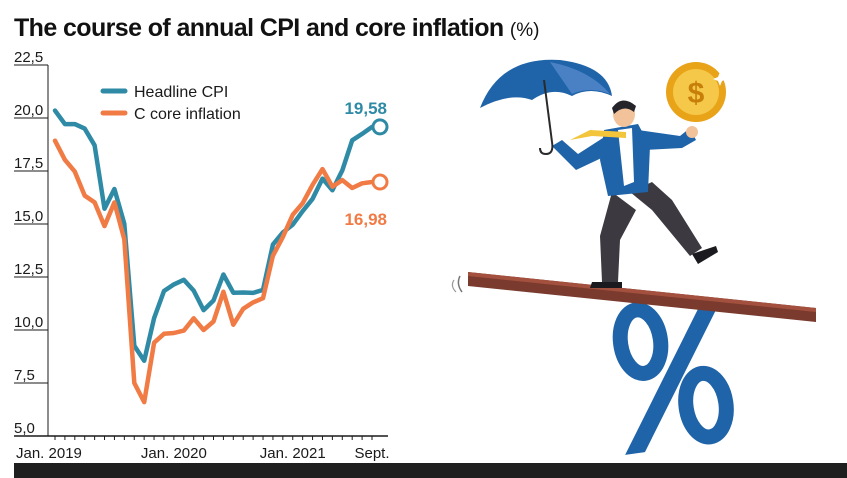 The width and height of the screenshot is (847, 478). I want to click on dollar-coin-icon: $, so click(696, 92).